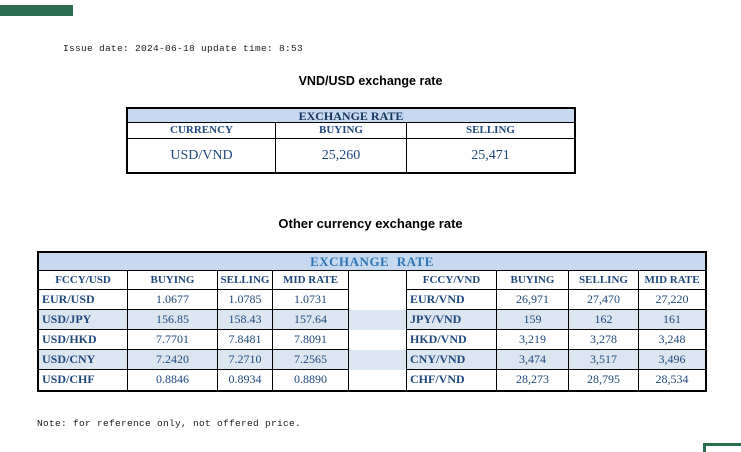 The height and width of the screenshot is (452, 741). What do you see at coordinates (83, 340) in the screenshot?
I see `pair-cell: USD/HKD` at bounding box center [83, 340].